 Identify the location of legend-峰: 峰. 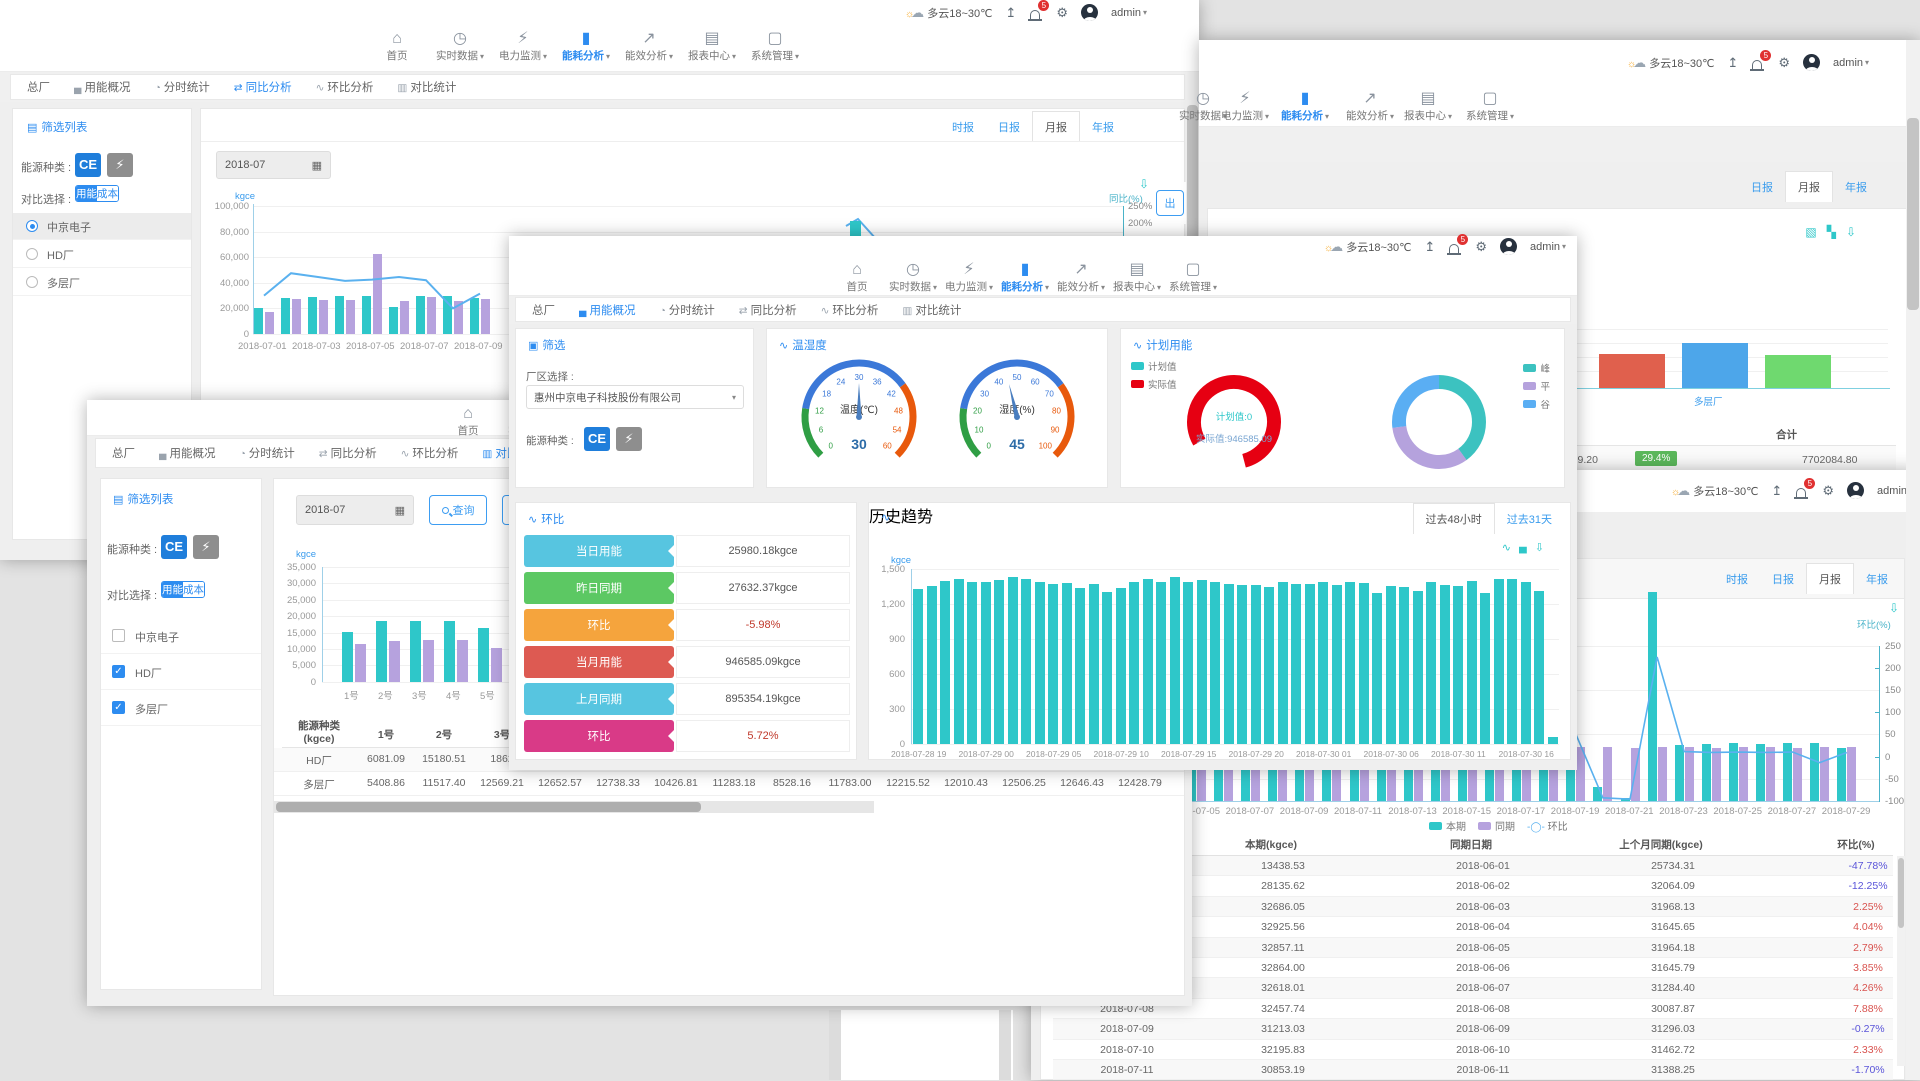
(1536, 368).